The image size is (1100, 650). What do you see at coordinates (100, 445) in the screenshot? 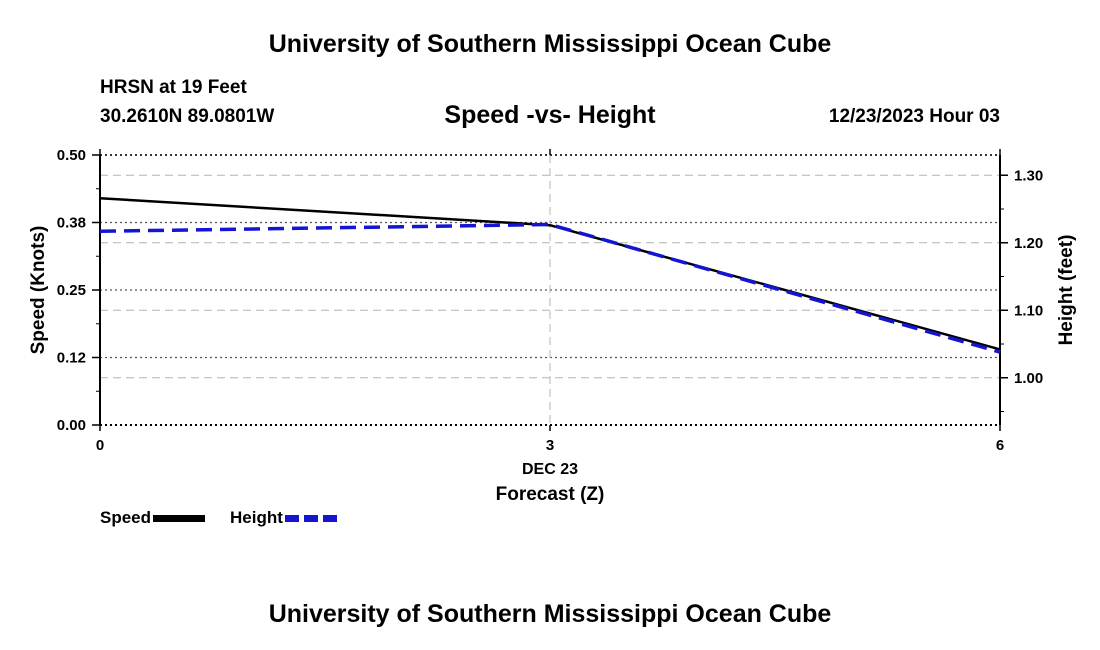
I see `x-tick-label: 0` at bounding box center [100, 445].